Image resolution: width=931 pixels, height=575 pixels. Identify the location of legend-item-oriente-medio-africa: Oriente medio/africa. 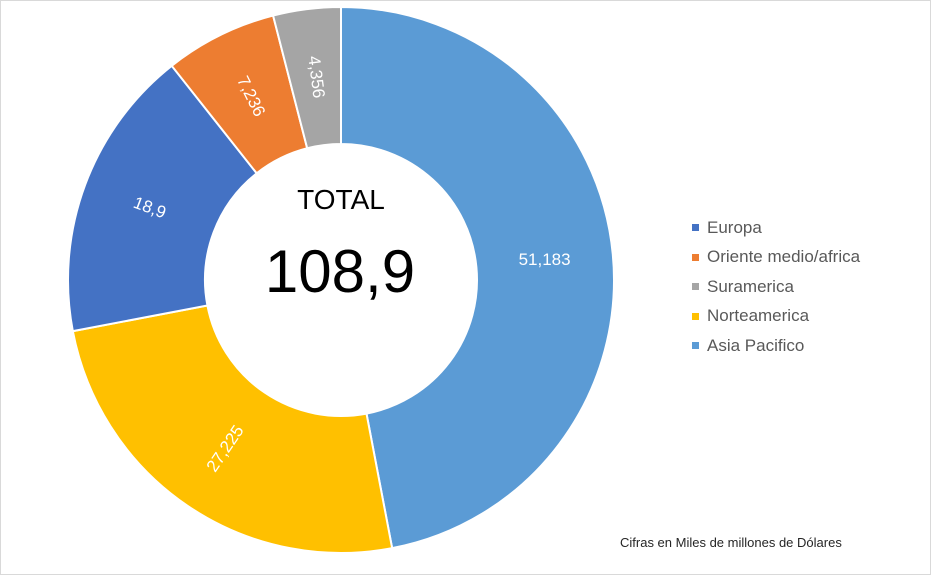
(776, 258).